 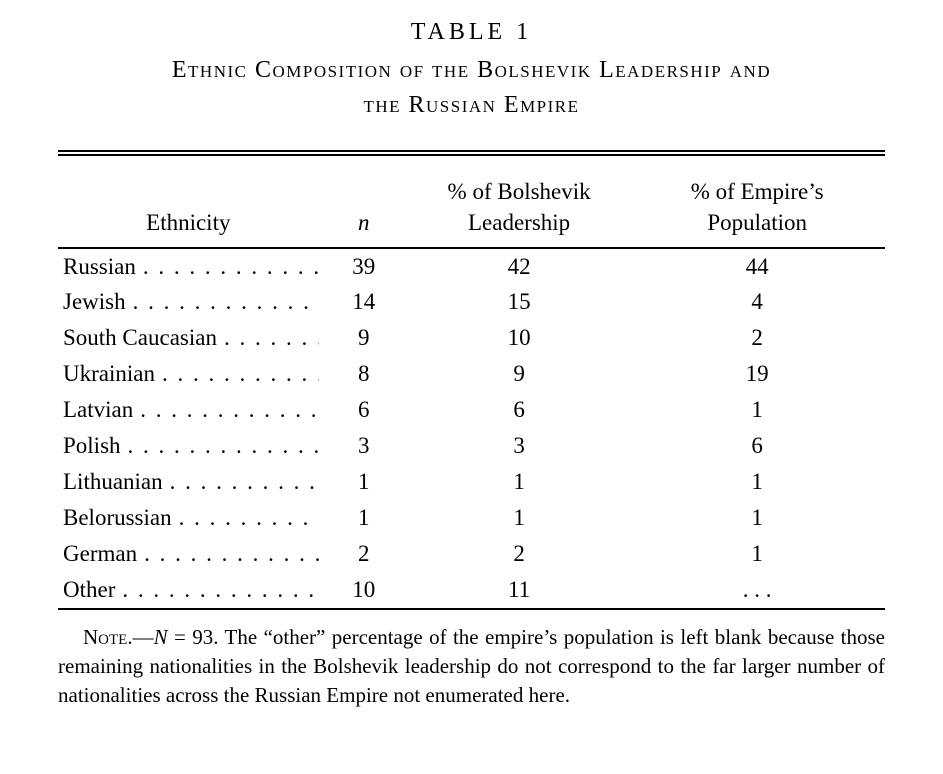 What do you see at coordinates (519, 589) in the screenshot?
I see `leadership-value: 11` at bounding box center [519, 589].